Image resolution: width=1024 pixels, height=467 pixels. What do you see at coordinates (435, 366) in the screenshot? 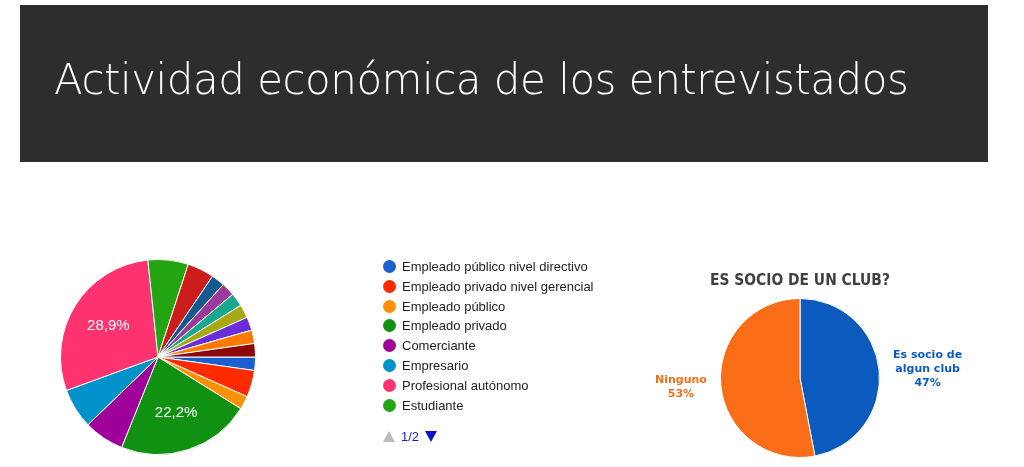
I see `legend-label: Empresario` at bounding box center [435, 366].